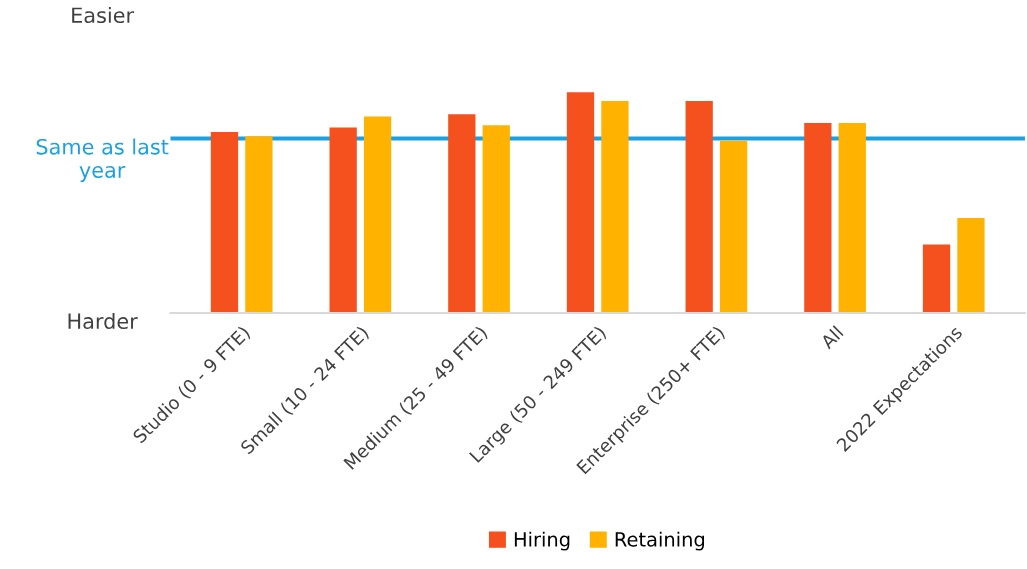 The image size is (1027, 569). What do you see at coordinates (102, 160) in the screenshot?
I see `ref-line-label: Same as last year` at bounding box center [102, 160].